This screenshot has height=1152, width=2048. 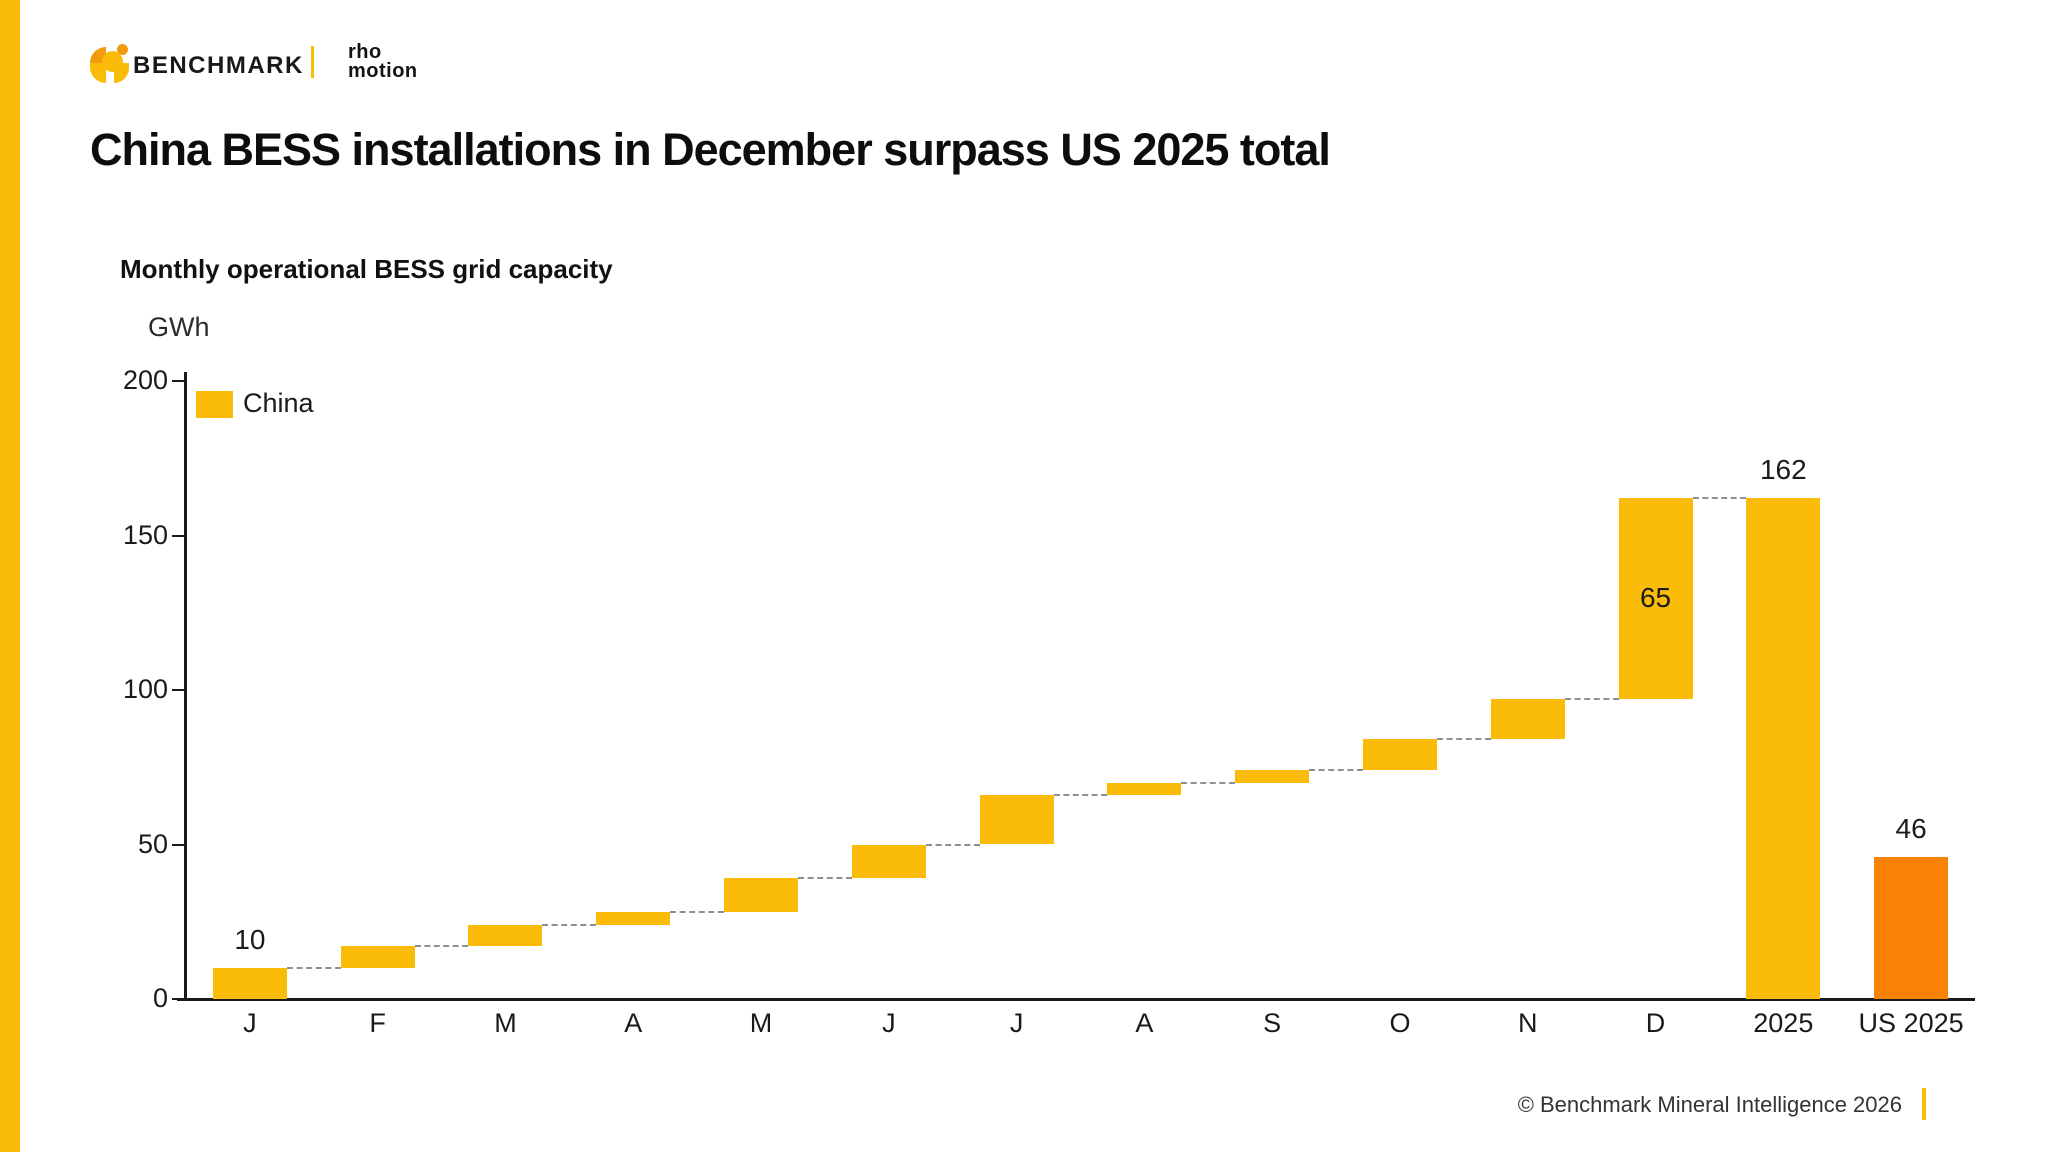 I want to click on bar-value-label: 162, so click(x=1783, y=470).